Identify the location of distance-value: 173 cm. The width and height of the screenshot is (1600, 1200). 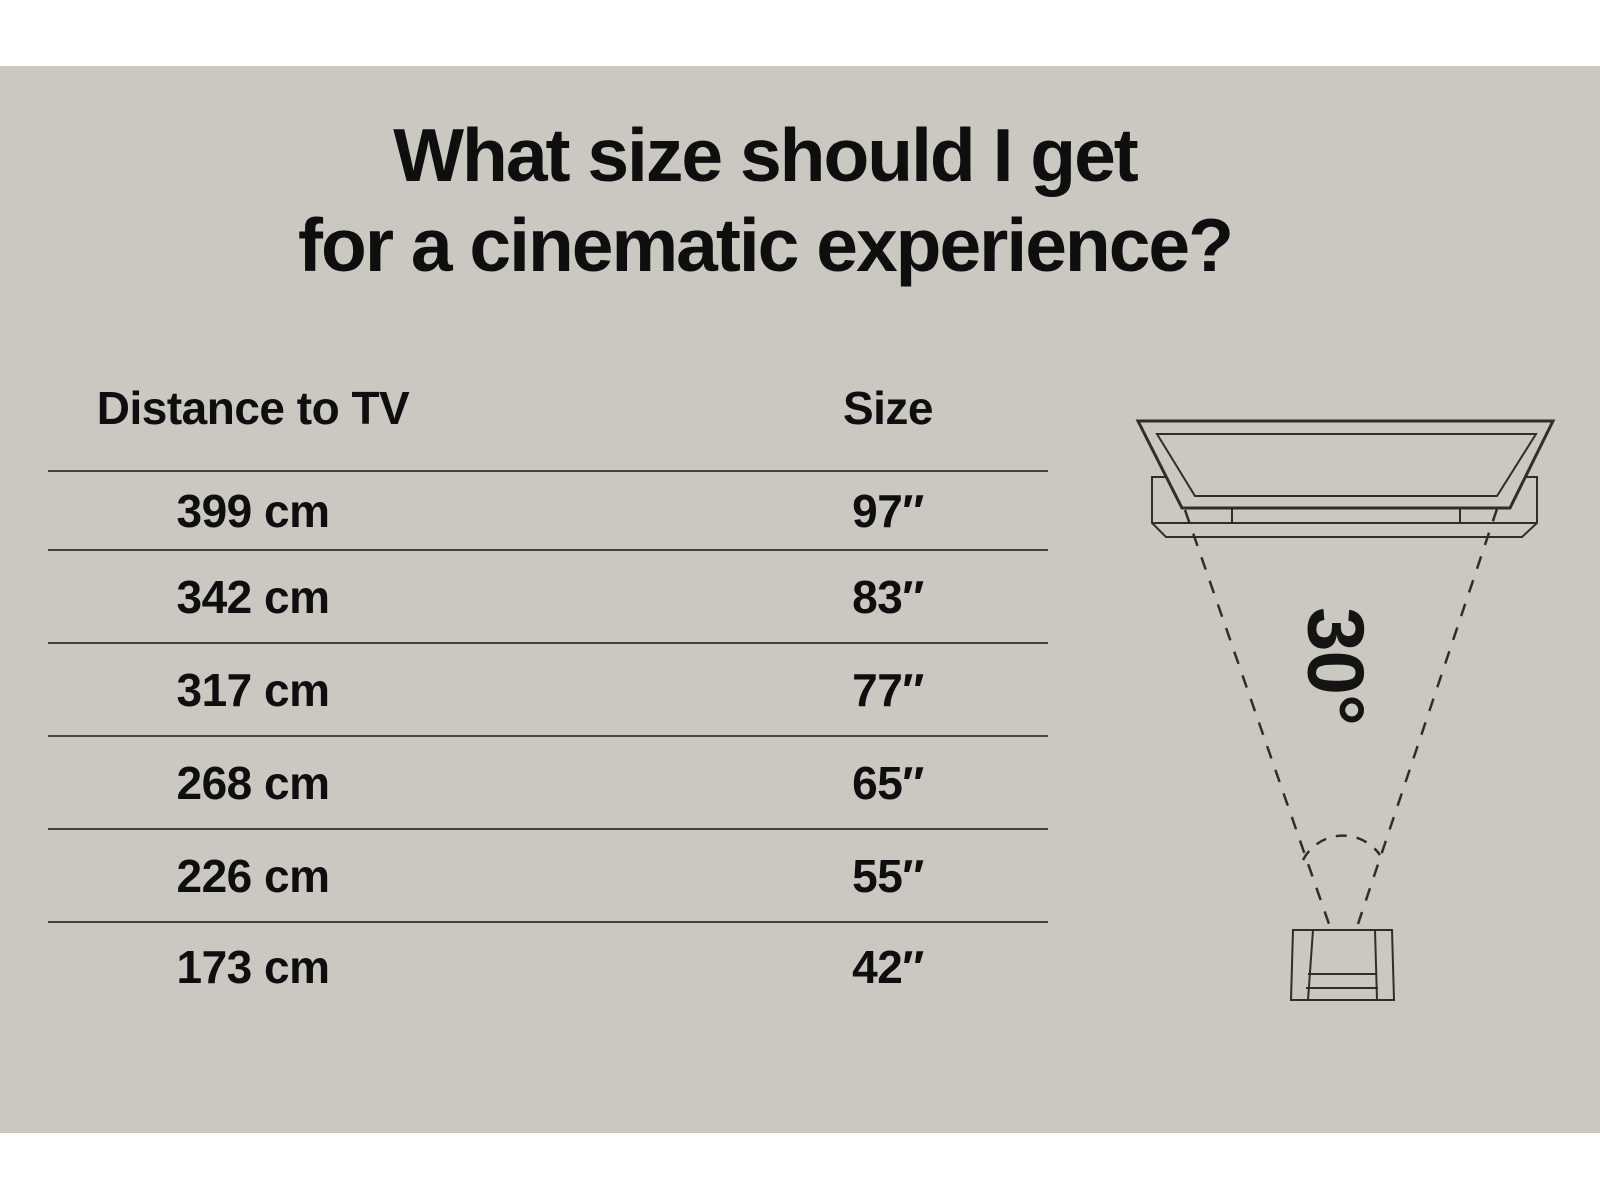
(253, 967).